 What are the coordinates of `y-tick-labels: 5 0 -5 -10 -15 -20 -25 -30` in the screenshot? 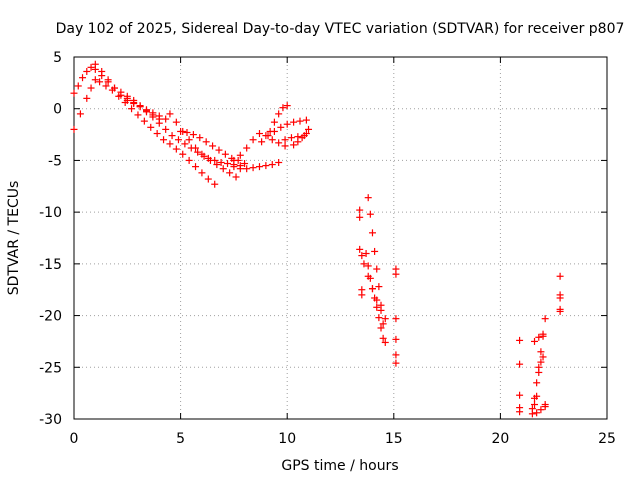 It's located at (50, 239).